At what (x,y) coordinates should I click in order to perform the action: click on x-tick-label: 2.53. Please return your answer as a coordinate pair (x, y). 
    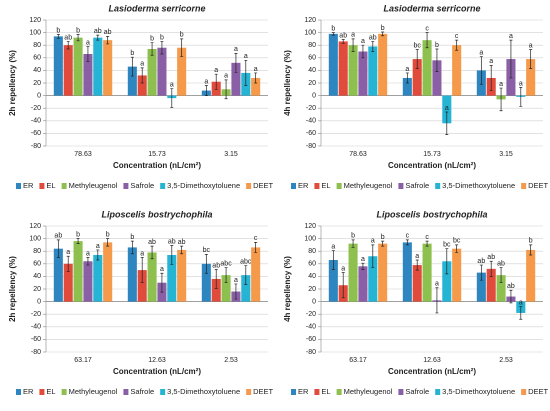
    Looking at the image, I should click on (506, 360).